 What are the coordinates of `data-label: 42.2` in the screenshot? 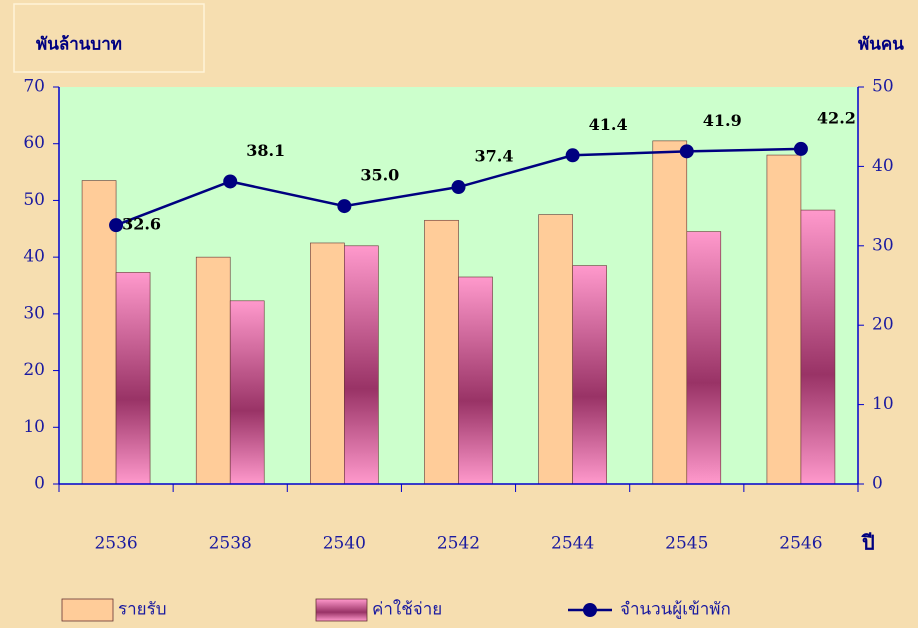 It's located at (836, 117).